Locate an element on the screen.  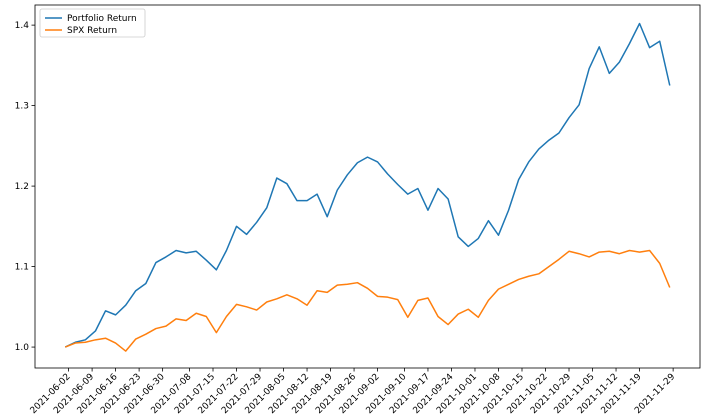
y-tick-label: 1.4 is located at coordinates (22, 26).